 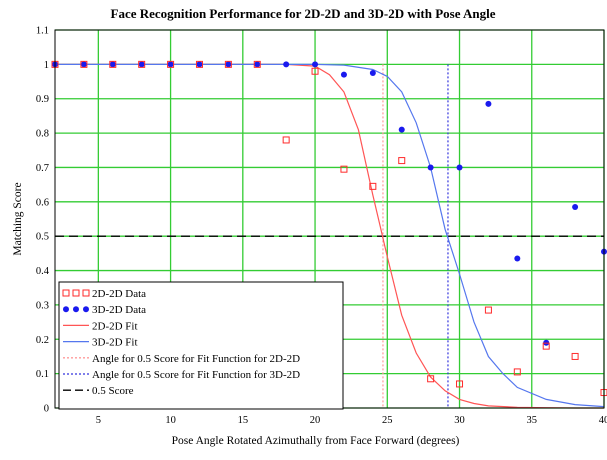 I want to click on y-tick-label: 0.5, so click(x=42, y=237).